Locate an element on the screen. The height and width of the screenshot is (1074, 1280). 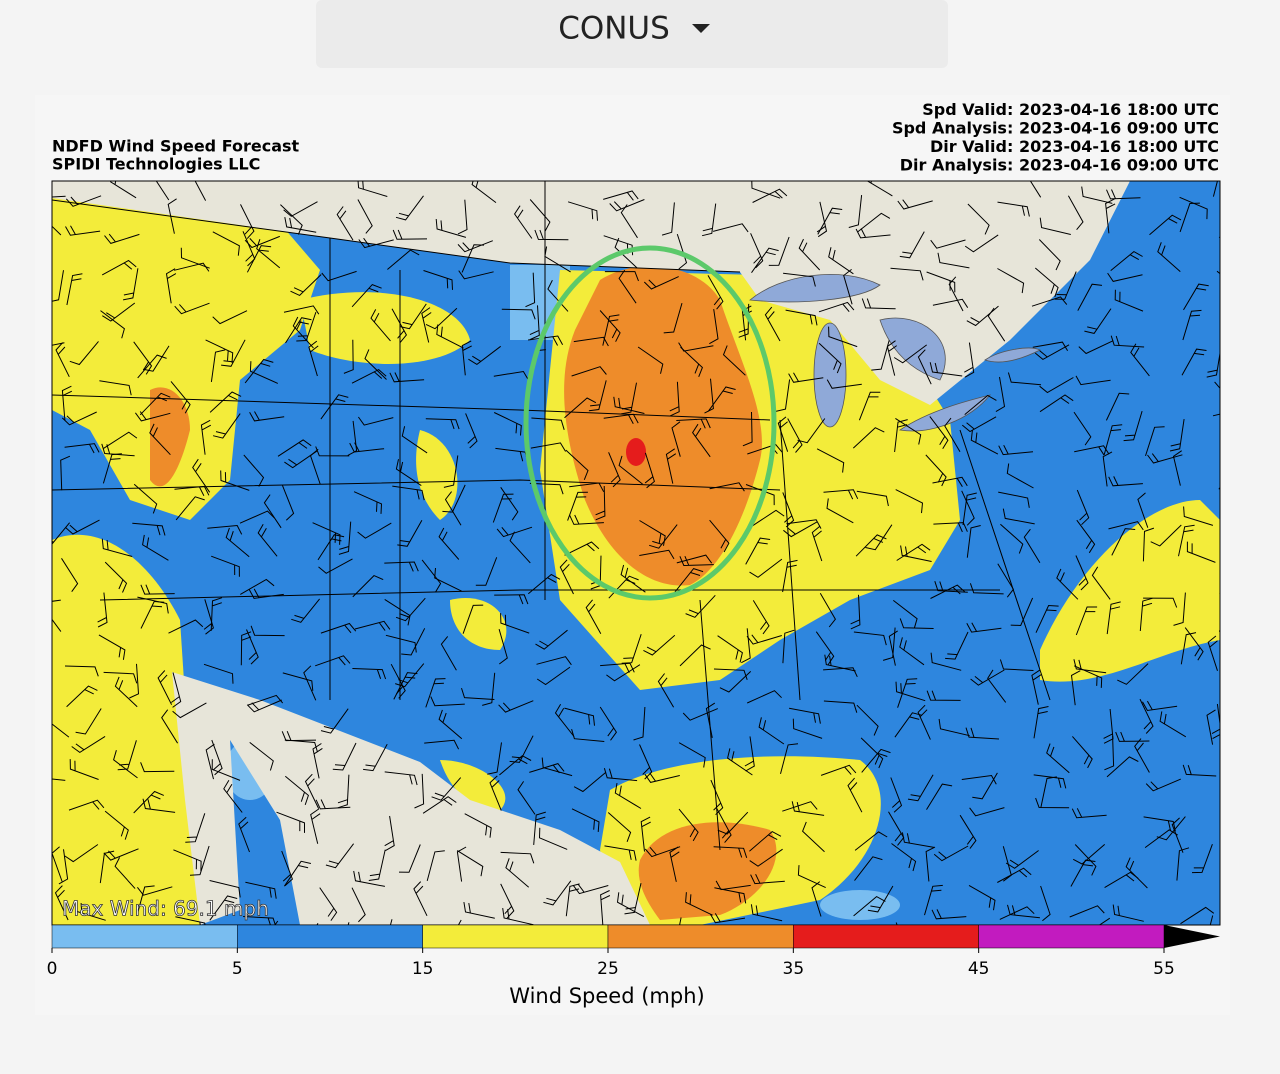
colorbar-tick-label: 5 is located at coordinates (237, 969).